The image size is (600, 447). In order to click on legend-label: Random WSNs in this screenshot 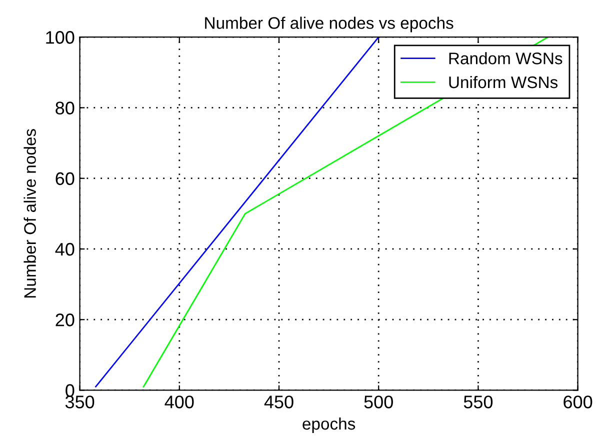, I will do `click(505, 58)`.